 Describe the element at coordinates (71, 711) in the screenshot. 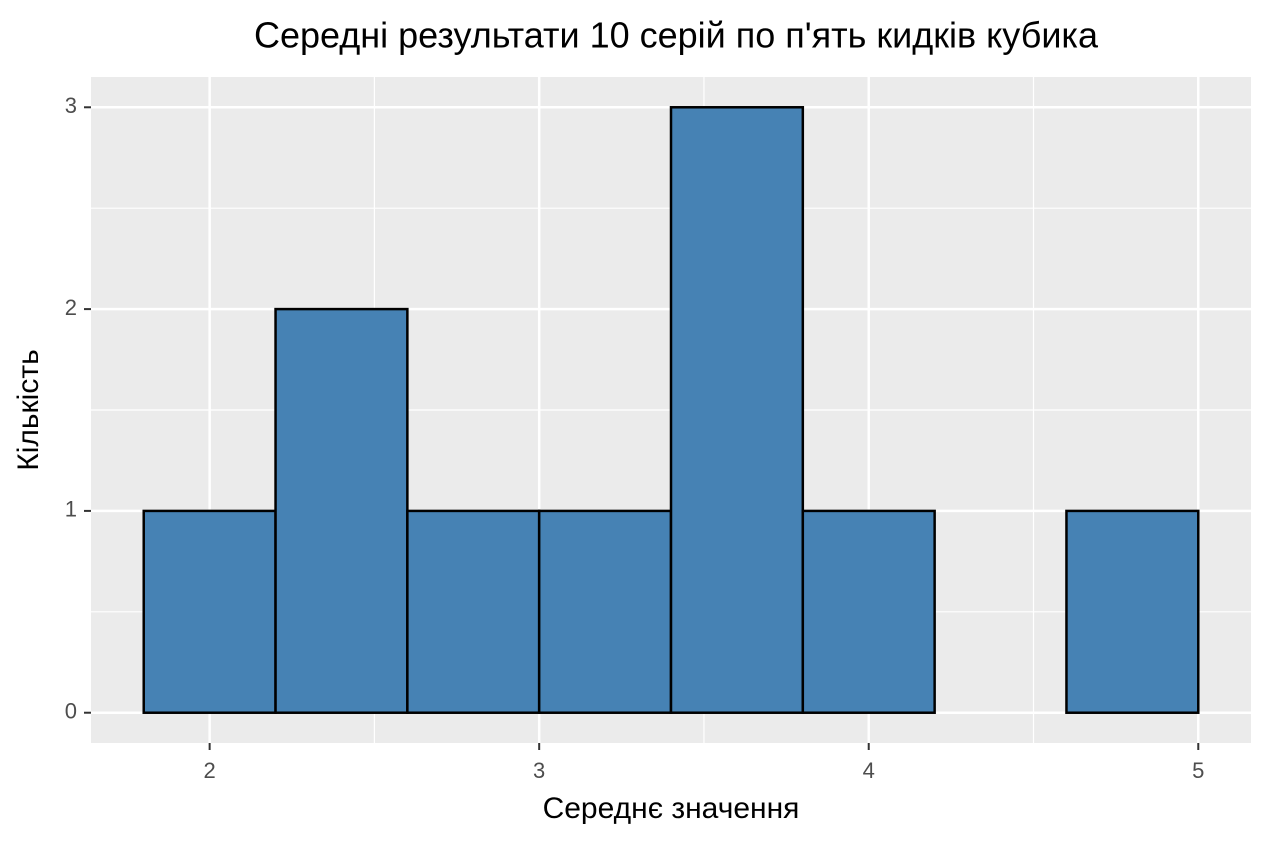

I see `y-tick-label: 0` at that location.